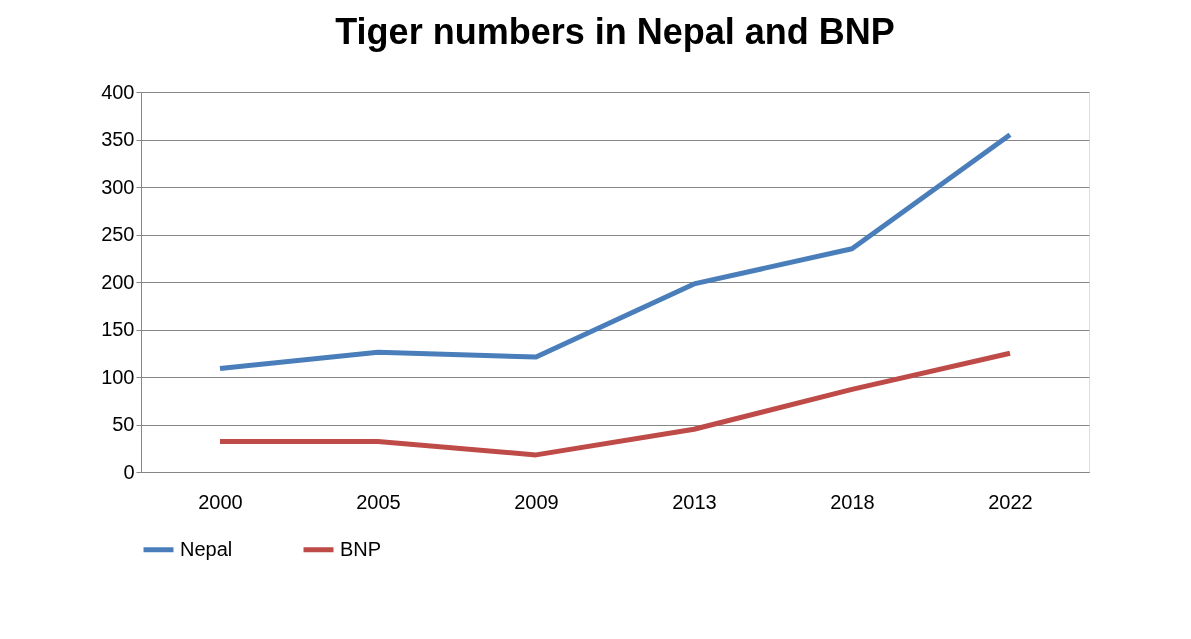 The height and width of the screenshot is (639, 1191). Describe the element at coordinates (361, 548) in the screenshot. I see `legend-label: BNP` at that location.